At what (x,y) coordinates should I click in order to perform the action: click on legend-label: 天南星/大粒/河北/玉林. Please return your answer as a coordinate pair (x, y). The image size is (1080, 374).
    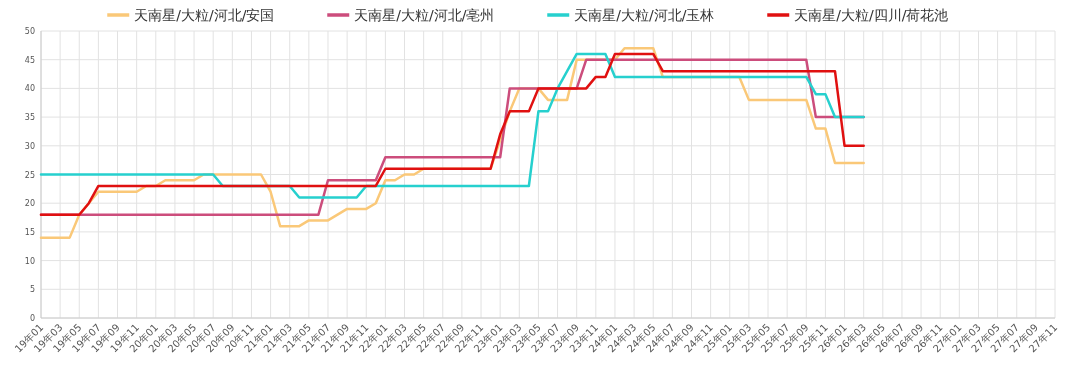
    Looking at the image, I should click on (644, 15).